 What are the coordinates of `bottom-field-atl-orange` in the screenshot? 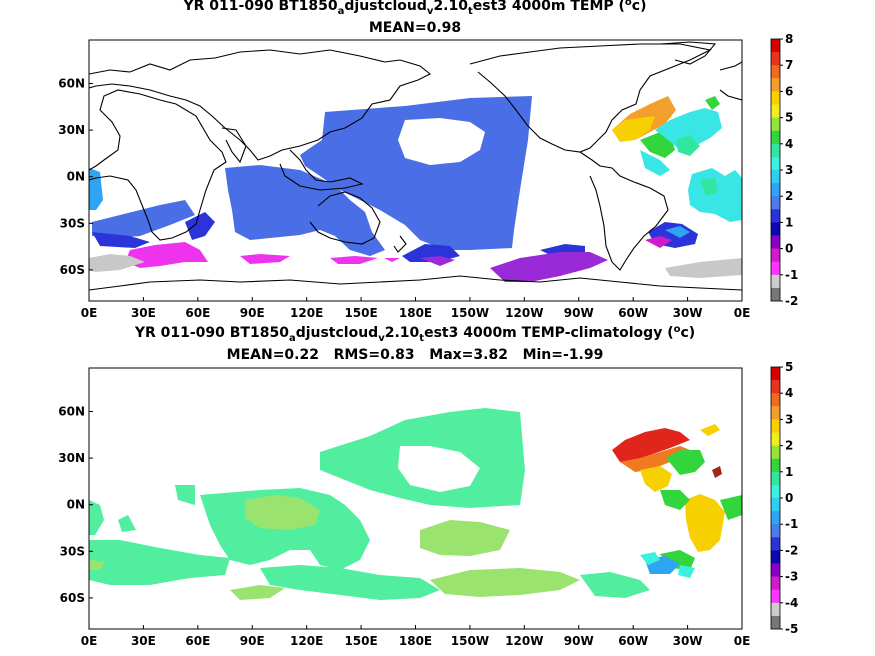 It's located at (655, 459).